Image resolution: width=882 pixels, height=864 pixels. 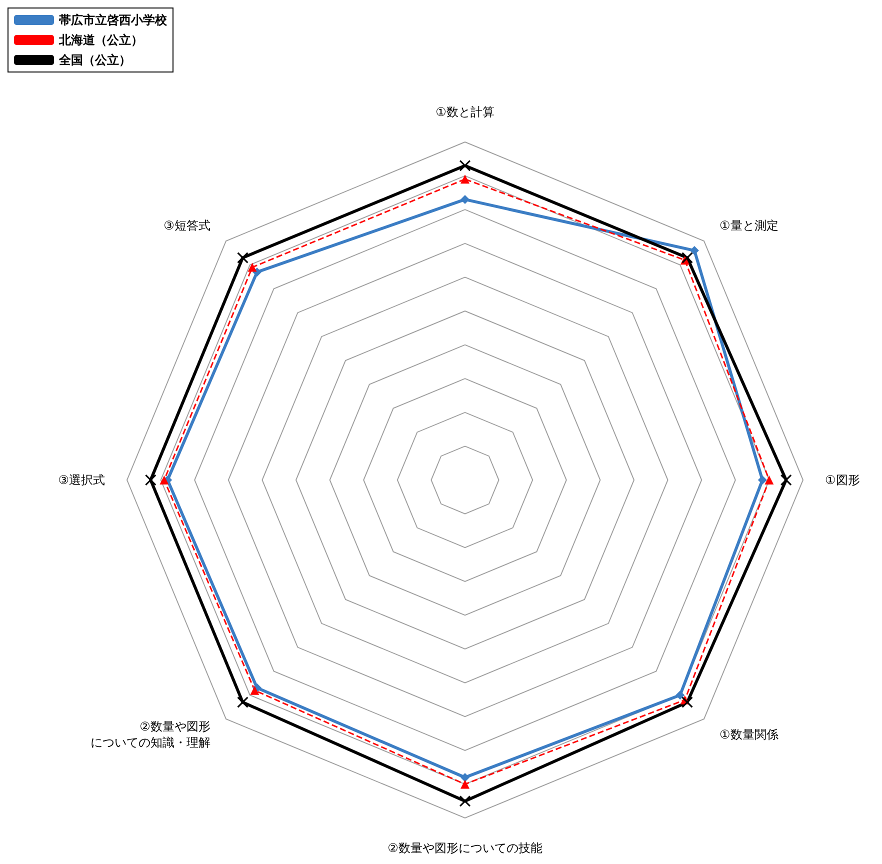 What do you see at coordinates (842, 480) in the screenshot?
I see `spoke-label: ①図形` at bounding box center [842, 480].